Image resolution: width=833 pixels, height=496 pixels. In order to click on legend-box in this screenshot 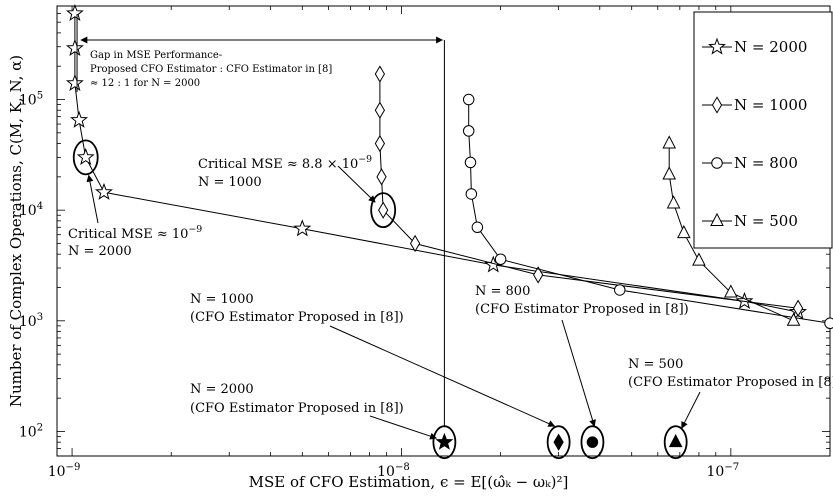, I will do `click(763, 130)`.